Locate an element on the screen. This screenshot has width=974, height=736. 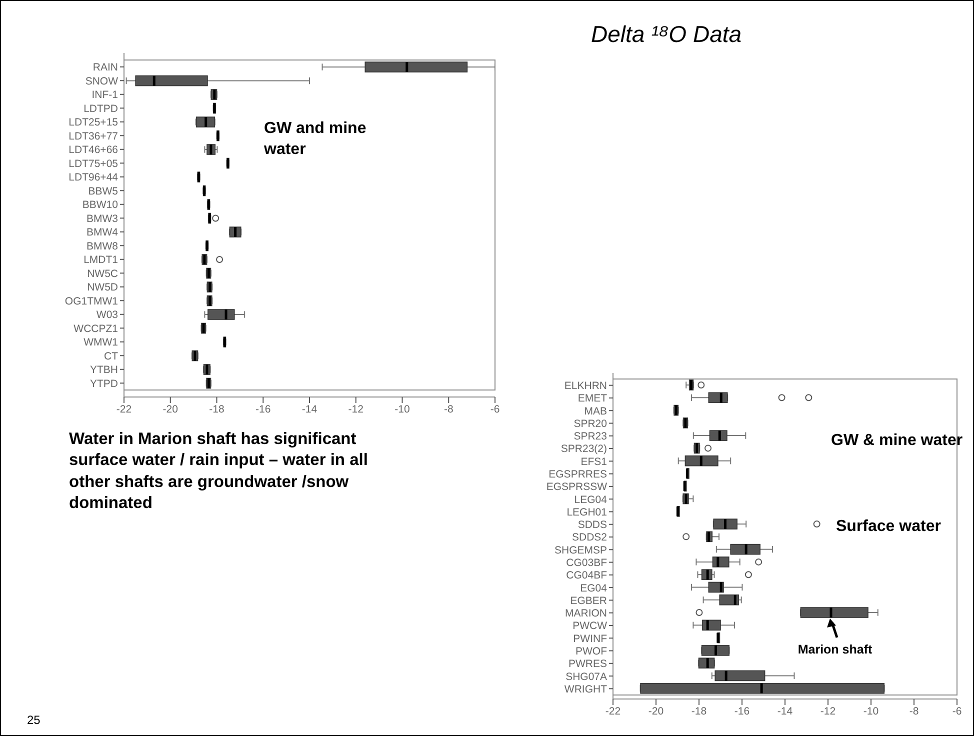
y-tick-label: SPR23(2) is located at coordinates (583, 449).